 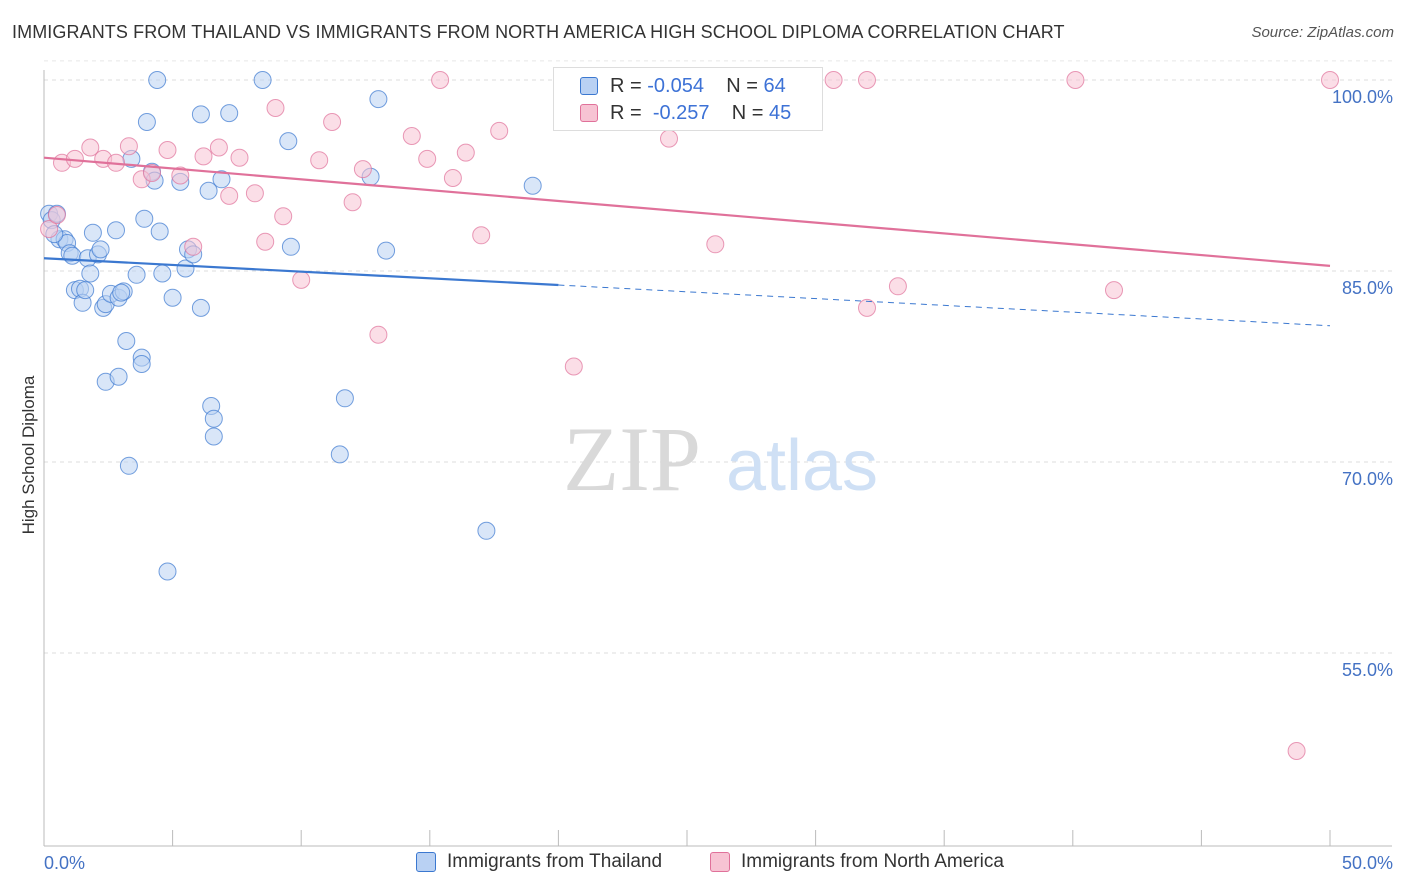 I want to click on watermark-atlas: atlas, so click(x=802, y=466).